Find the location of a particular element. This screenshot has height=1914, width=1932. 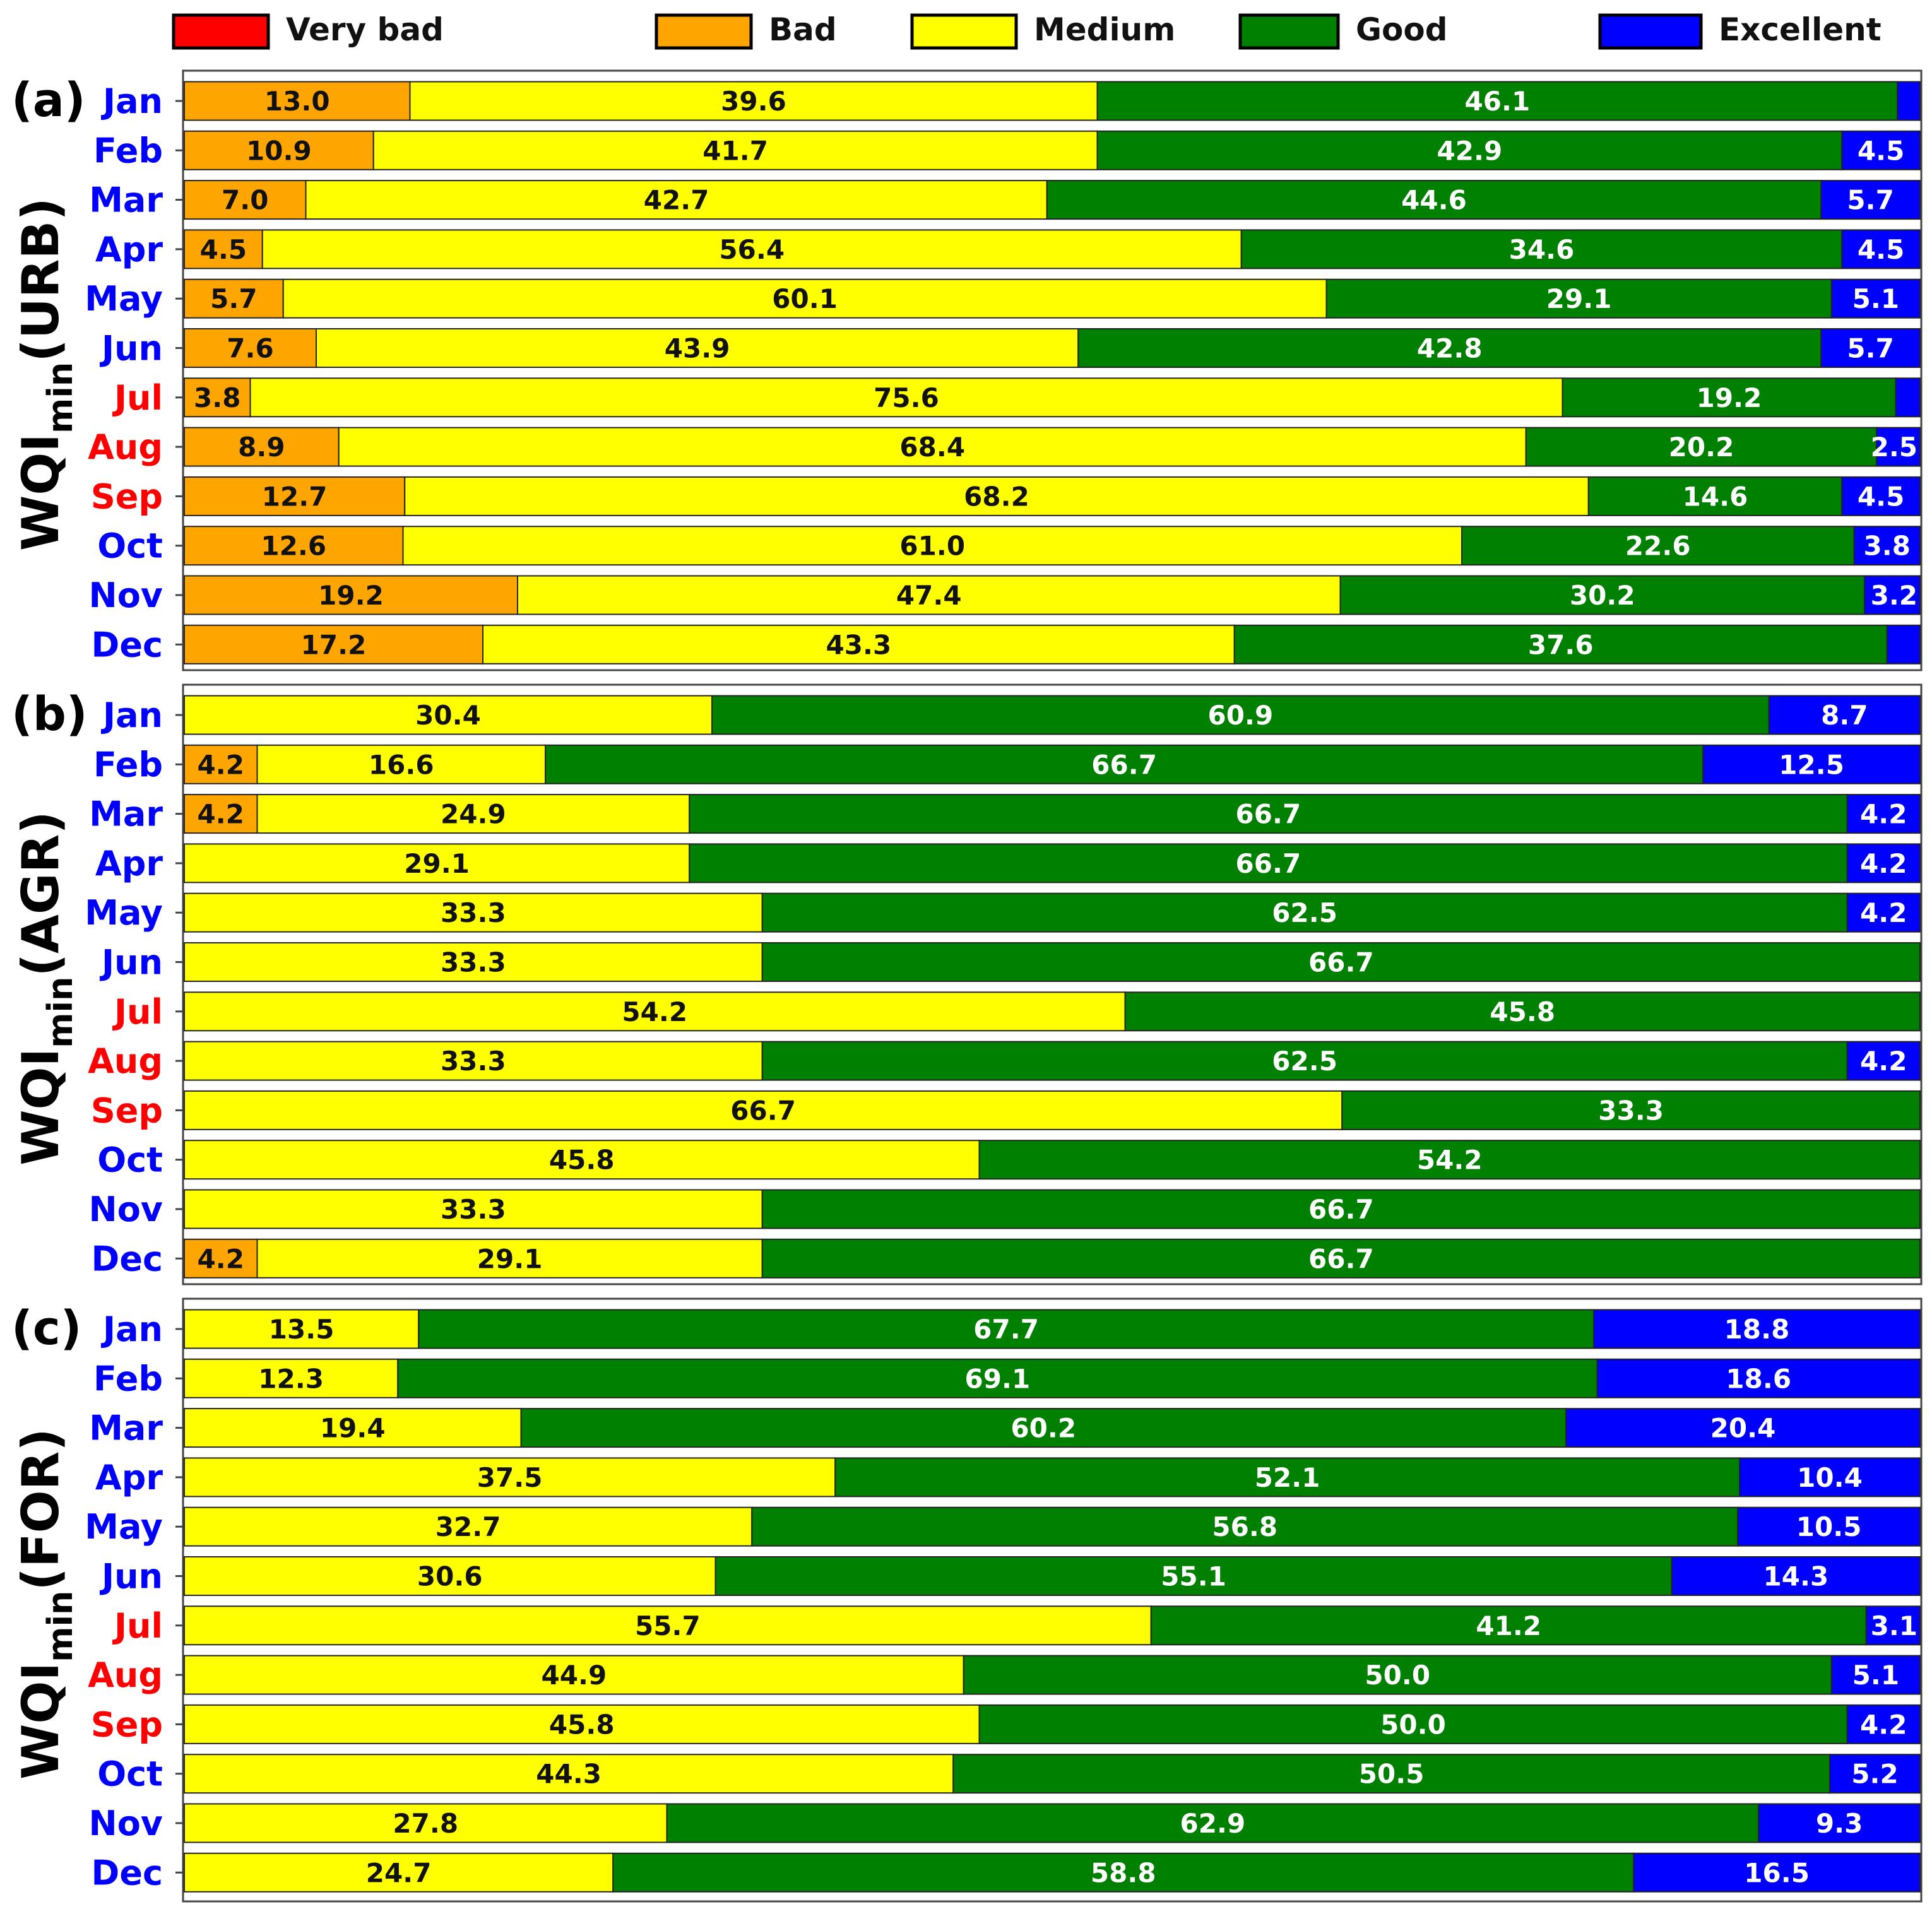

data-label: 43.9 is located at coordinates (697, 348).